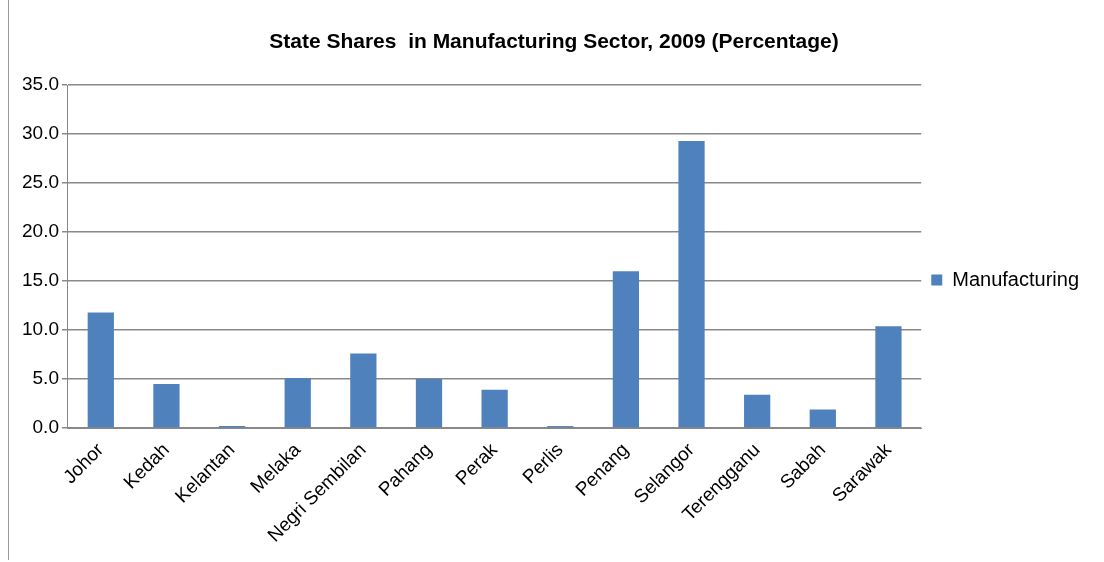 This screenshot has height=562, width=1104. What do you see at coordinates (40, 329) in the screenshot?
I see `y-tick-label: 10.0` at bounding box center [40, 329].